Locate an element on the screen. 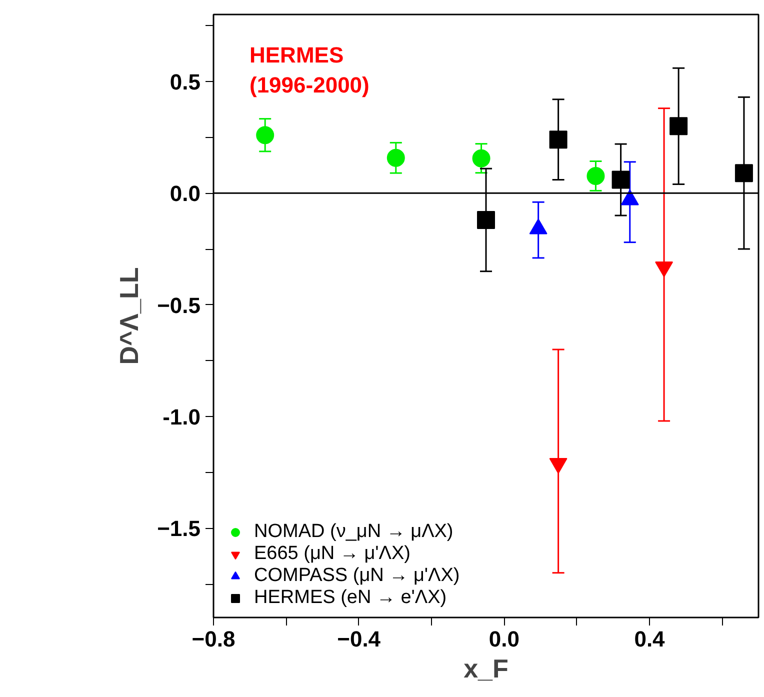  x-tick-label: 0.4 is located at coordinates (650, 639).